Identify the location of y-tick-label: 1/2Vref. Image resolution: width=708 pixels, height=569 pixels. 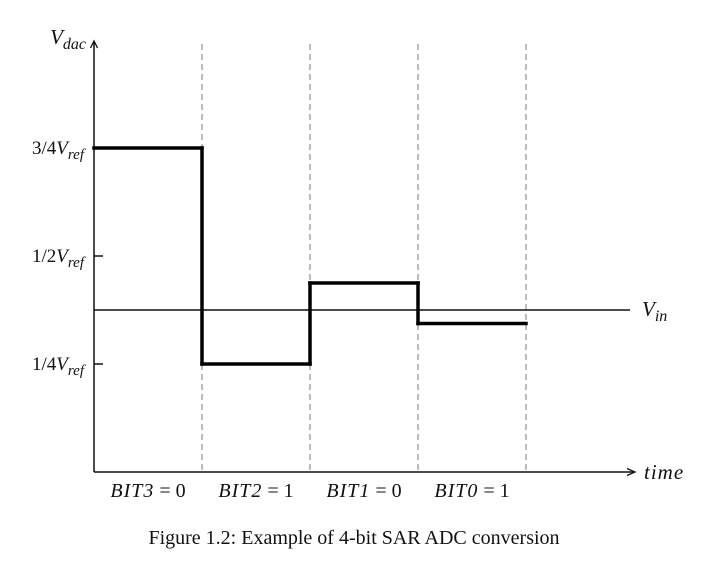
(59, 258).